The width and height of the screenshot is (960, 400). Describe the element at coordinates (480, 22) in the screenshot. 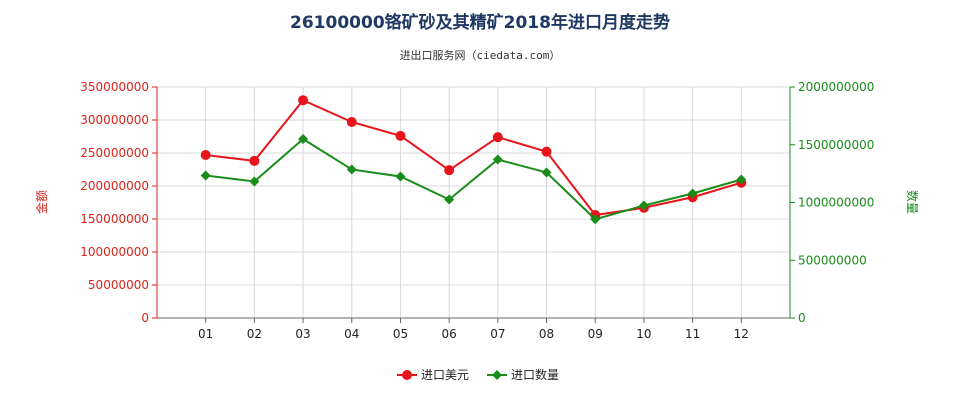

I see `chart-title: 26100000铬矿砂及其精矿2018年进口月度走势` at that location.